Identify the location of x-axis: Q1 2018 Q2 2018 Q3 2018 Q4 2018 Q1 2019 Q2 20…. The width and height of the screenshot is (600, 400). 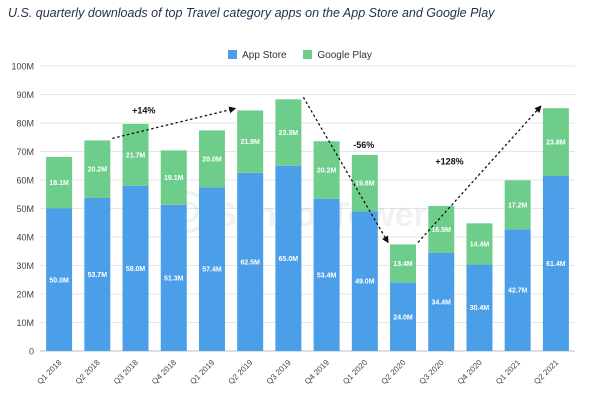
(297, 372).